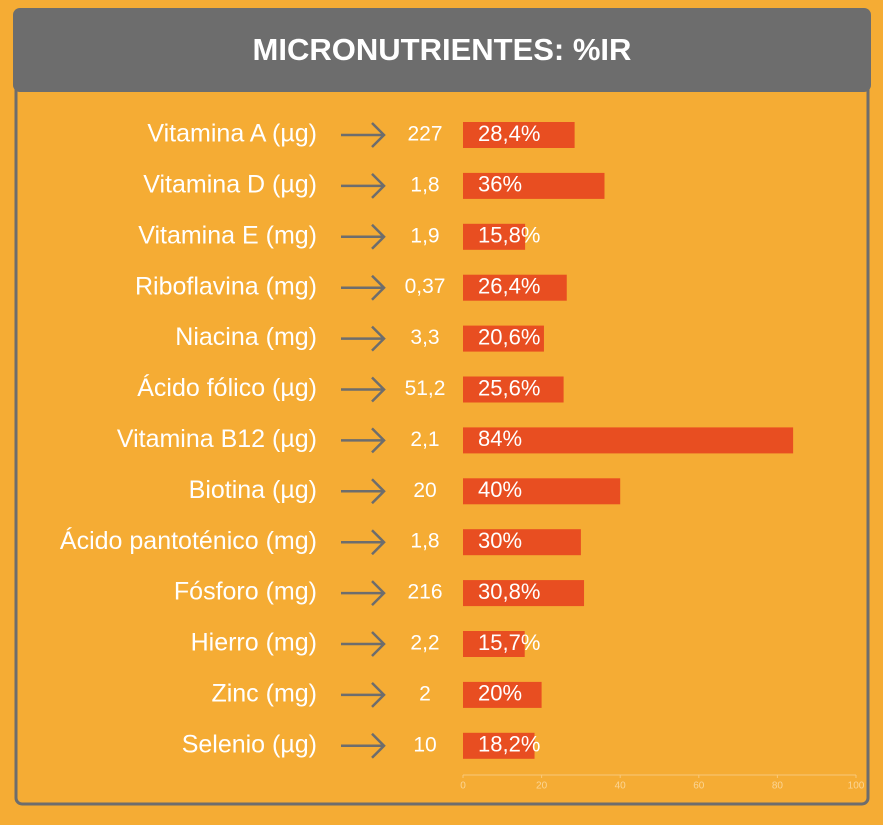  What do you see at coordinates (227, 387) in the screenshot?
I see `category-label: Ácido fólico (µg)` at bounding box center [227, 387].